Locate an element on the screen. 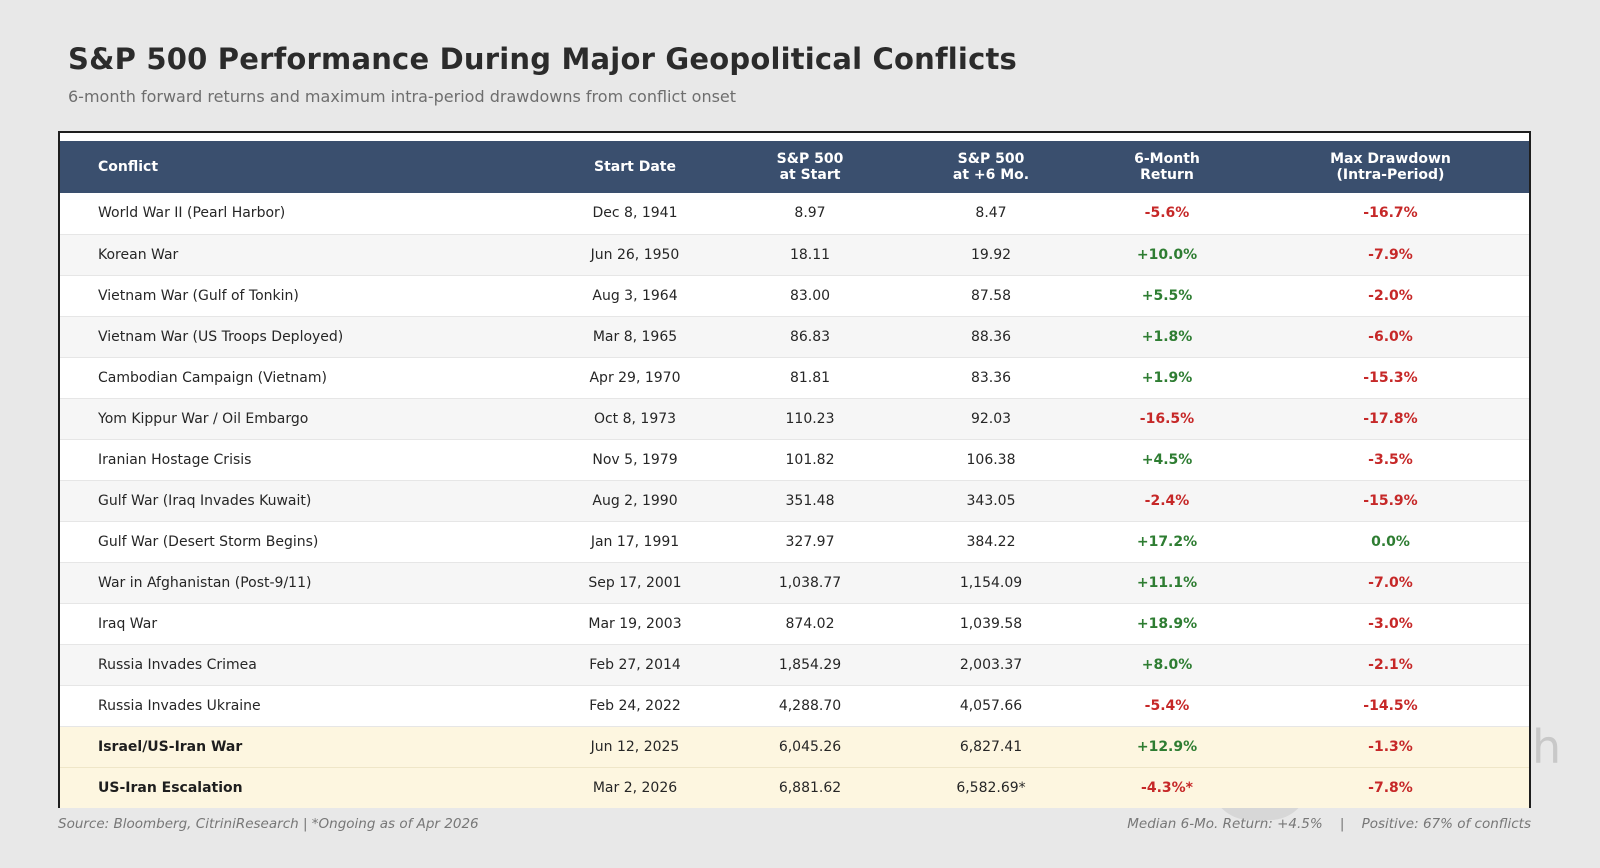 The width and height of the screenshot is (1600, 868). cell-sp-6mo: 6,827.41 is located at coordinates (991, 747).